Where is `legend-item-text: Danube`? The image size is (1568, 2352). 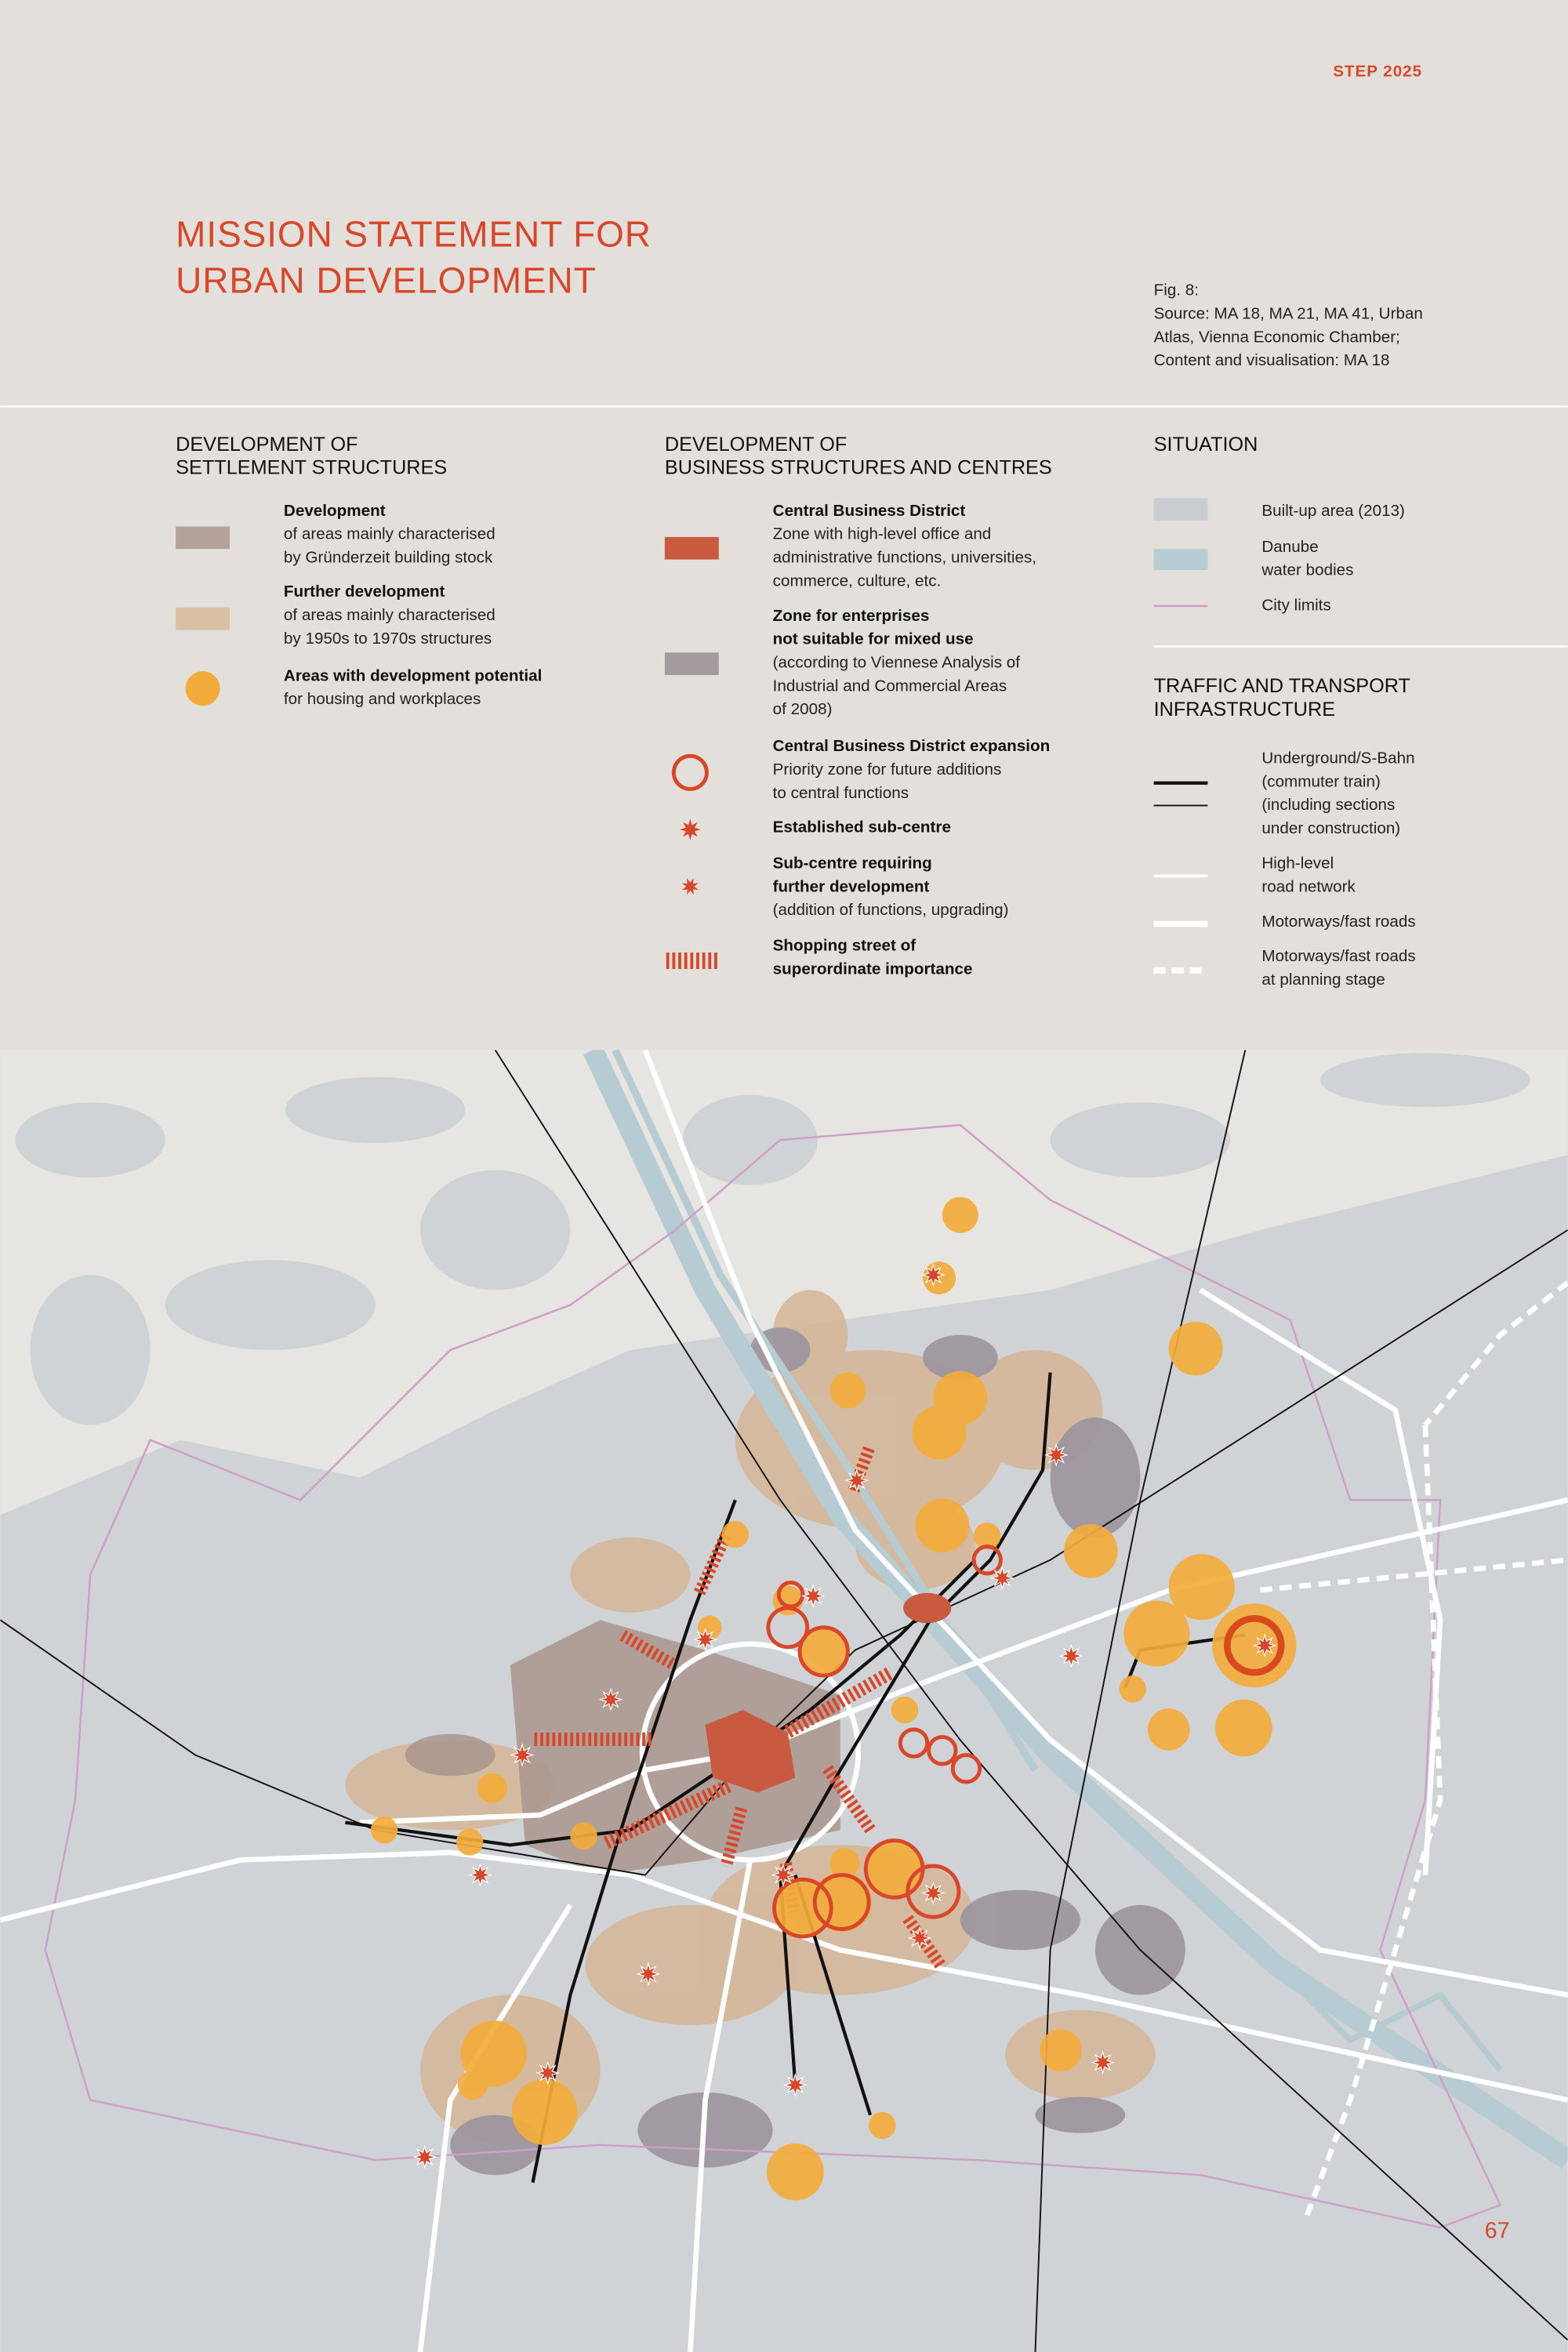
legend-item-text: Danube is located at coordinates (1289, 547).